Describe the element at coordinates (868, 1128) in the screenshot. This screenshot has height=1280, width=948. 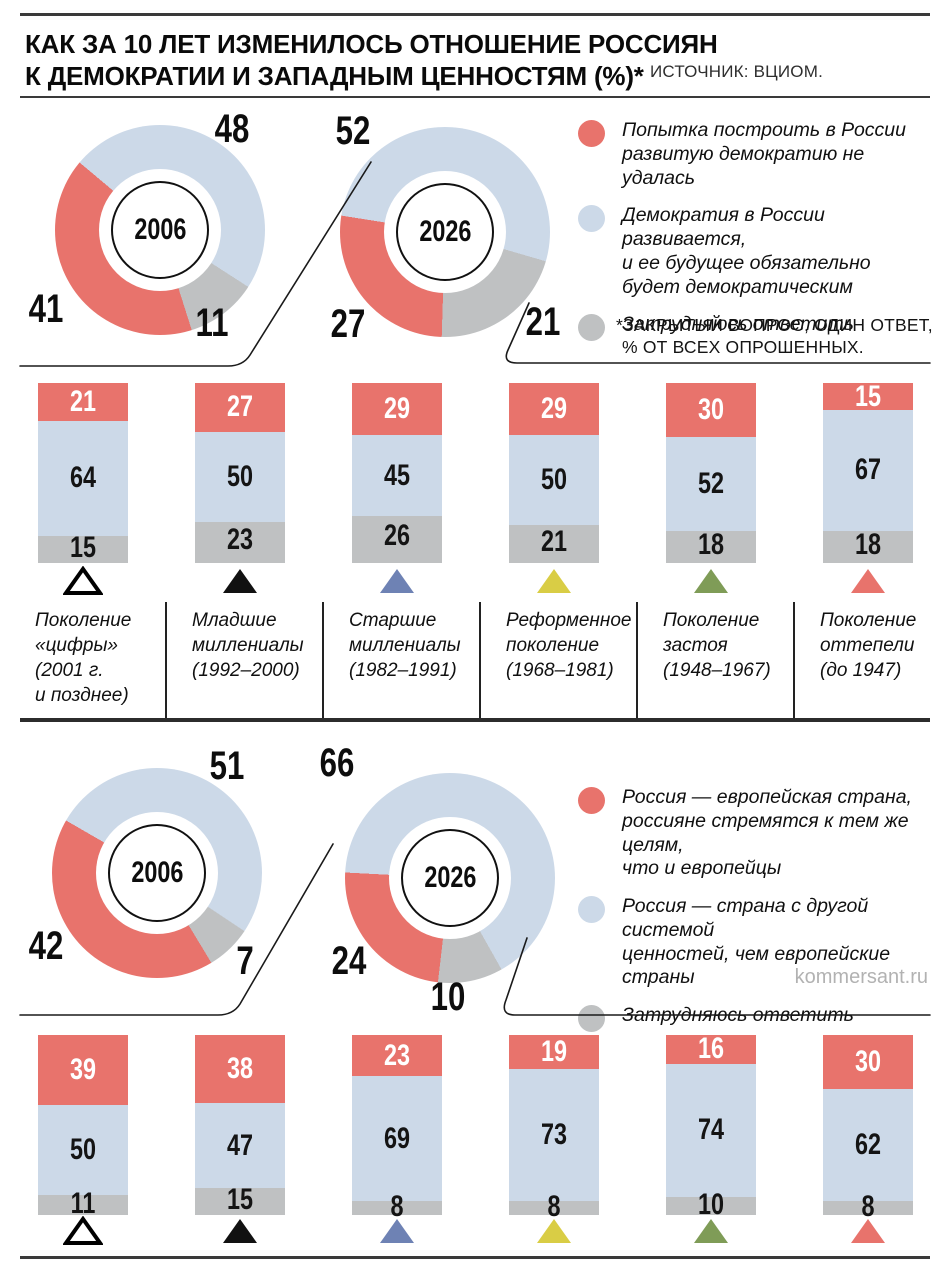
I see `stacked-bar-generation-6: 30 62 8` at that location.